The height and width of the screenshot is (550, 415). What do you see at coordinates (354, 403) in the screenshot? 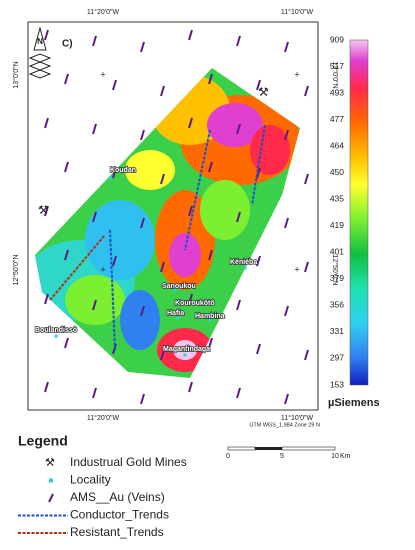
I see `color-bar-unit: µSiemens` at bounding box center [354, 403].